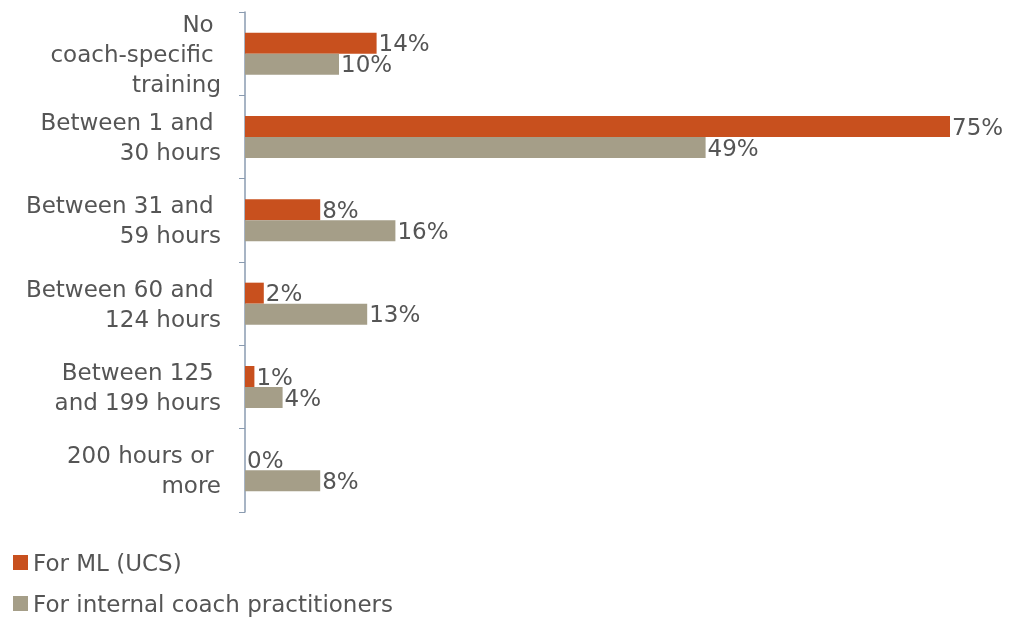  I want to click on data-label: 16%, so click(423, 230).